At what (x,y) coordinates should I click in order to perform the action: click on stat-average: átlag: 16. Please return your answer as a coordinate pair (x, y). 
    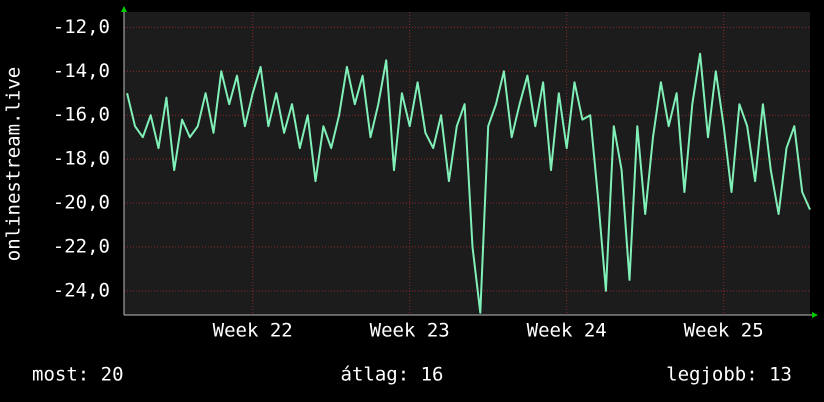
    Looking at the image, I should click on (392, 375).